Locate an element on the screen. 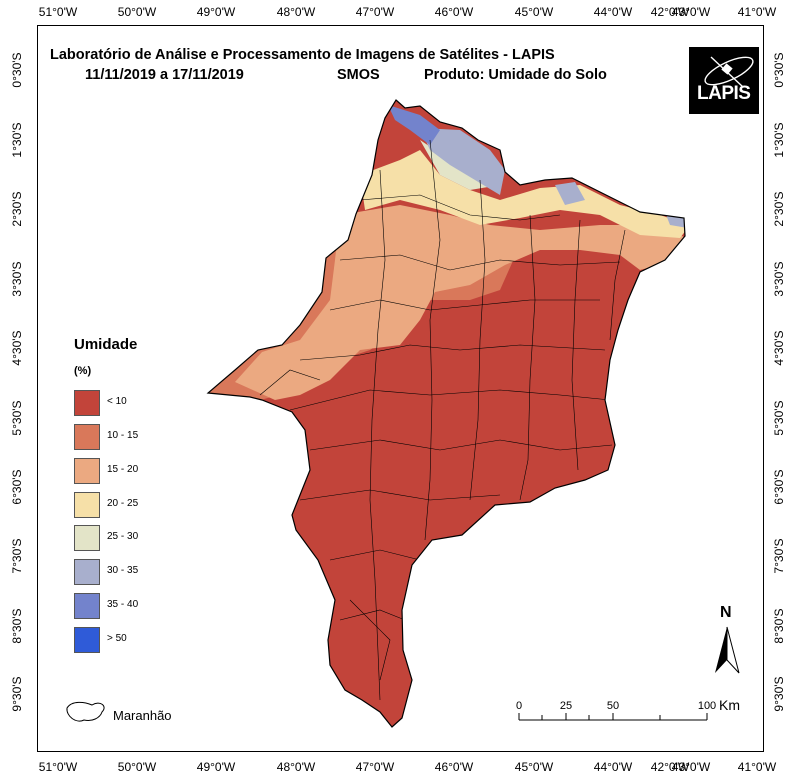  legend-label: > 50 is located at coordinates (117, 638).